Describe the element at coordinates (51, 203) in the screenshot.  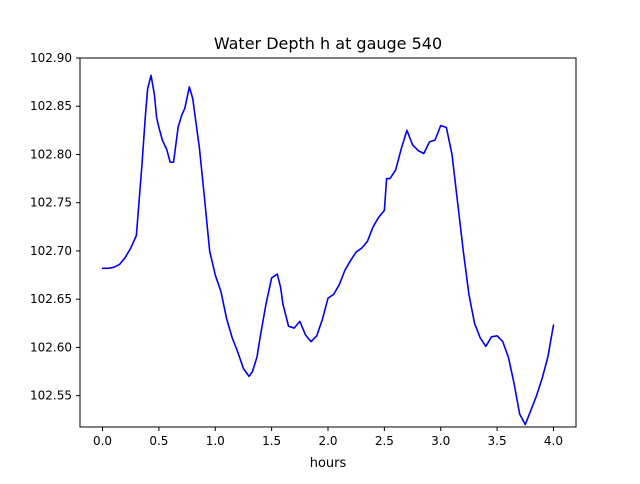
I see `y-tick-label: 102.75` at that location.